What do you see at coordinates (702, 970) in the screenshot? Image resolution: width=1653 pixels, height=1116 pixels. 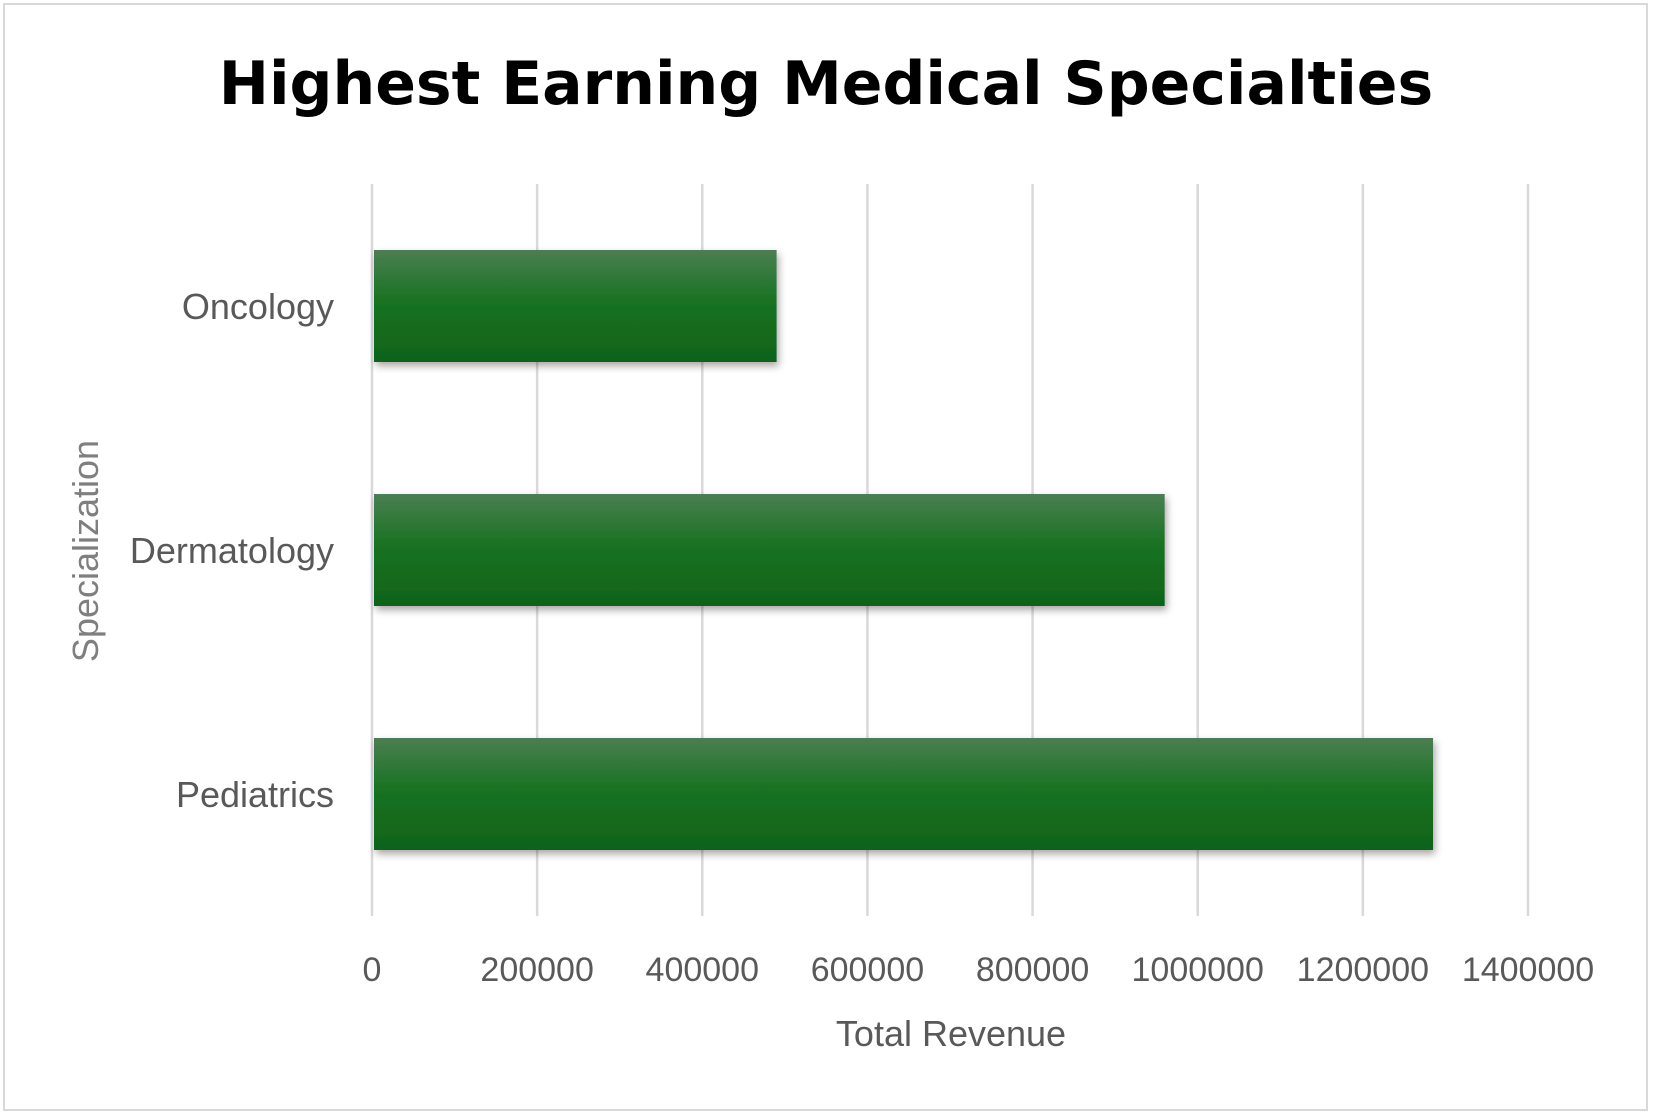 I see `x-tick-label: 400000` at bounding box center [702, 970].